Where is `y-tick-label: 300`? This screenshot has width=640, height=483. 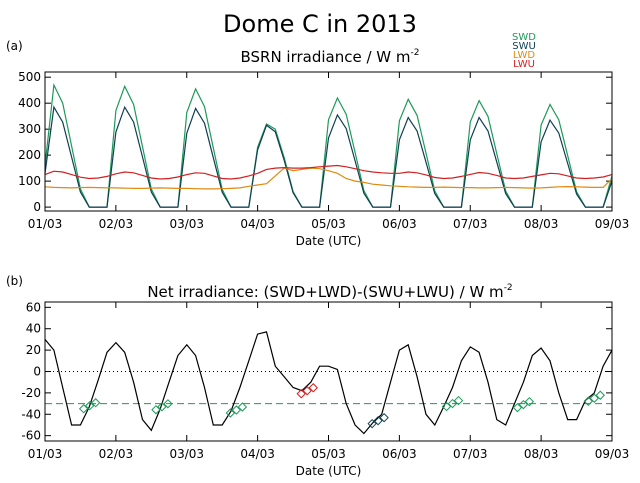
y-tick-label: 300 is located at coordinates (29, 129).